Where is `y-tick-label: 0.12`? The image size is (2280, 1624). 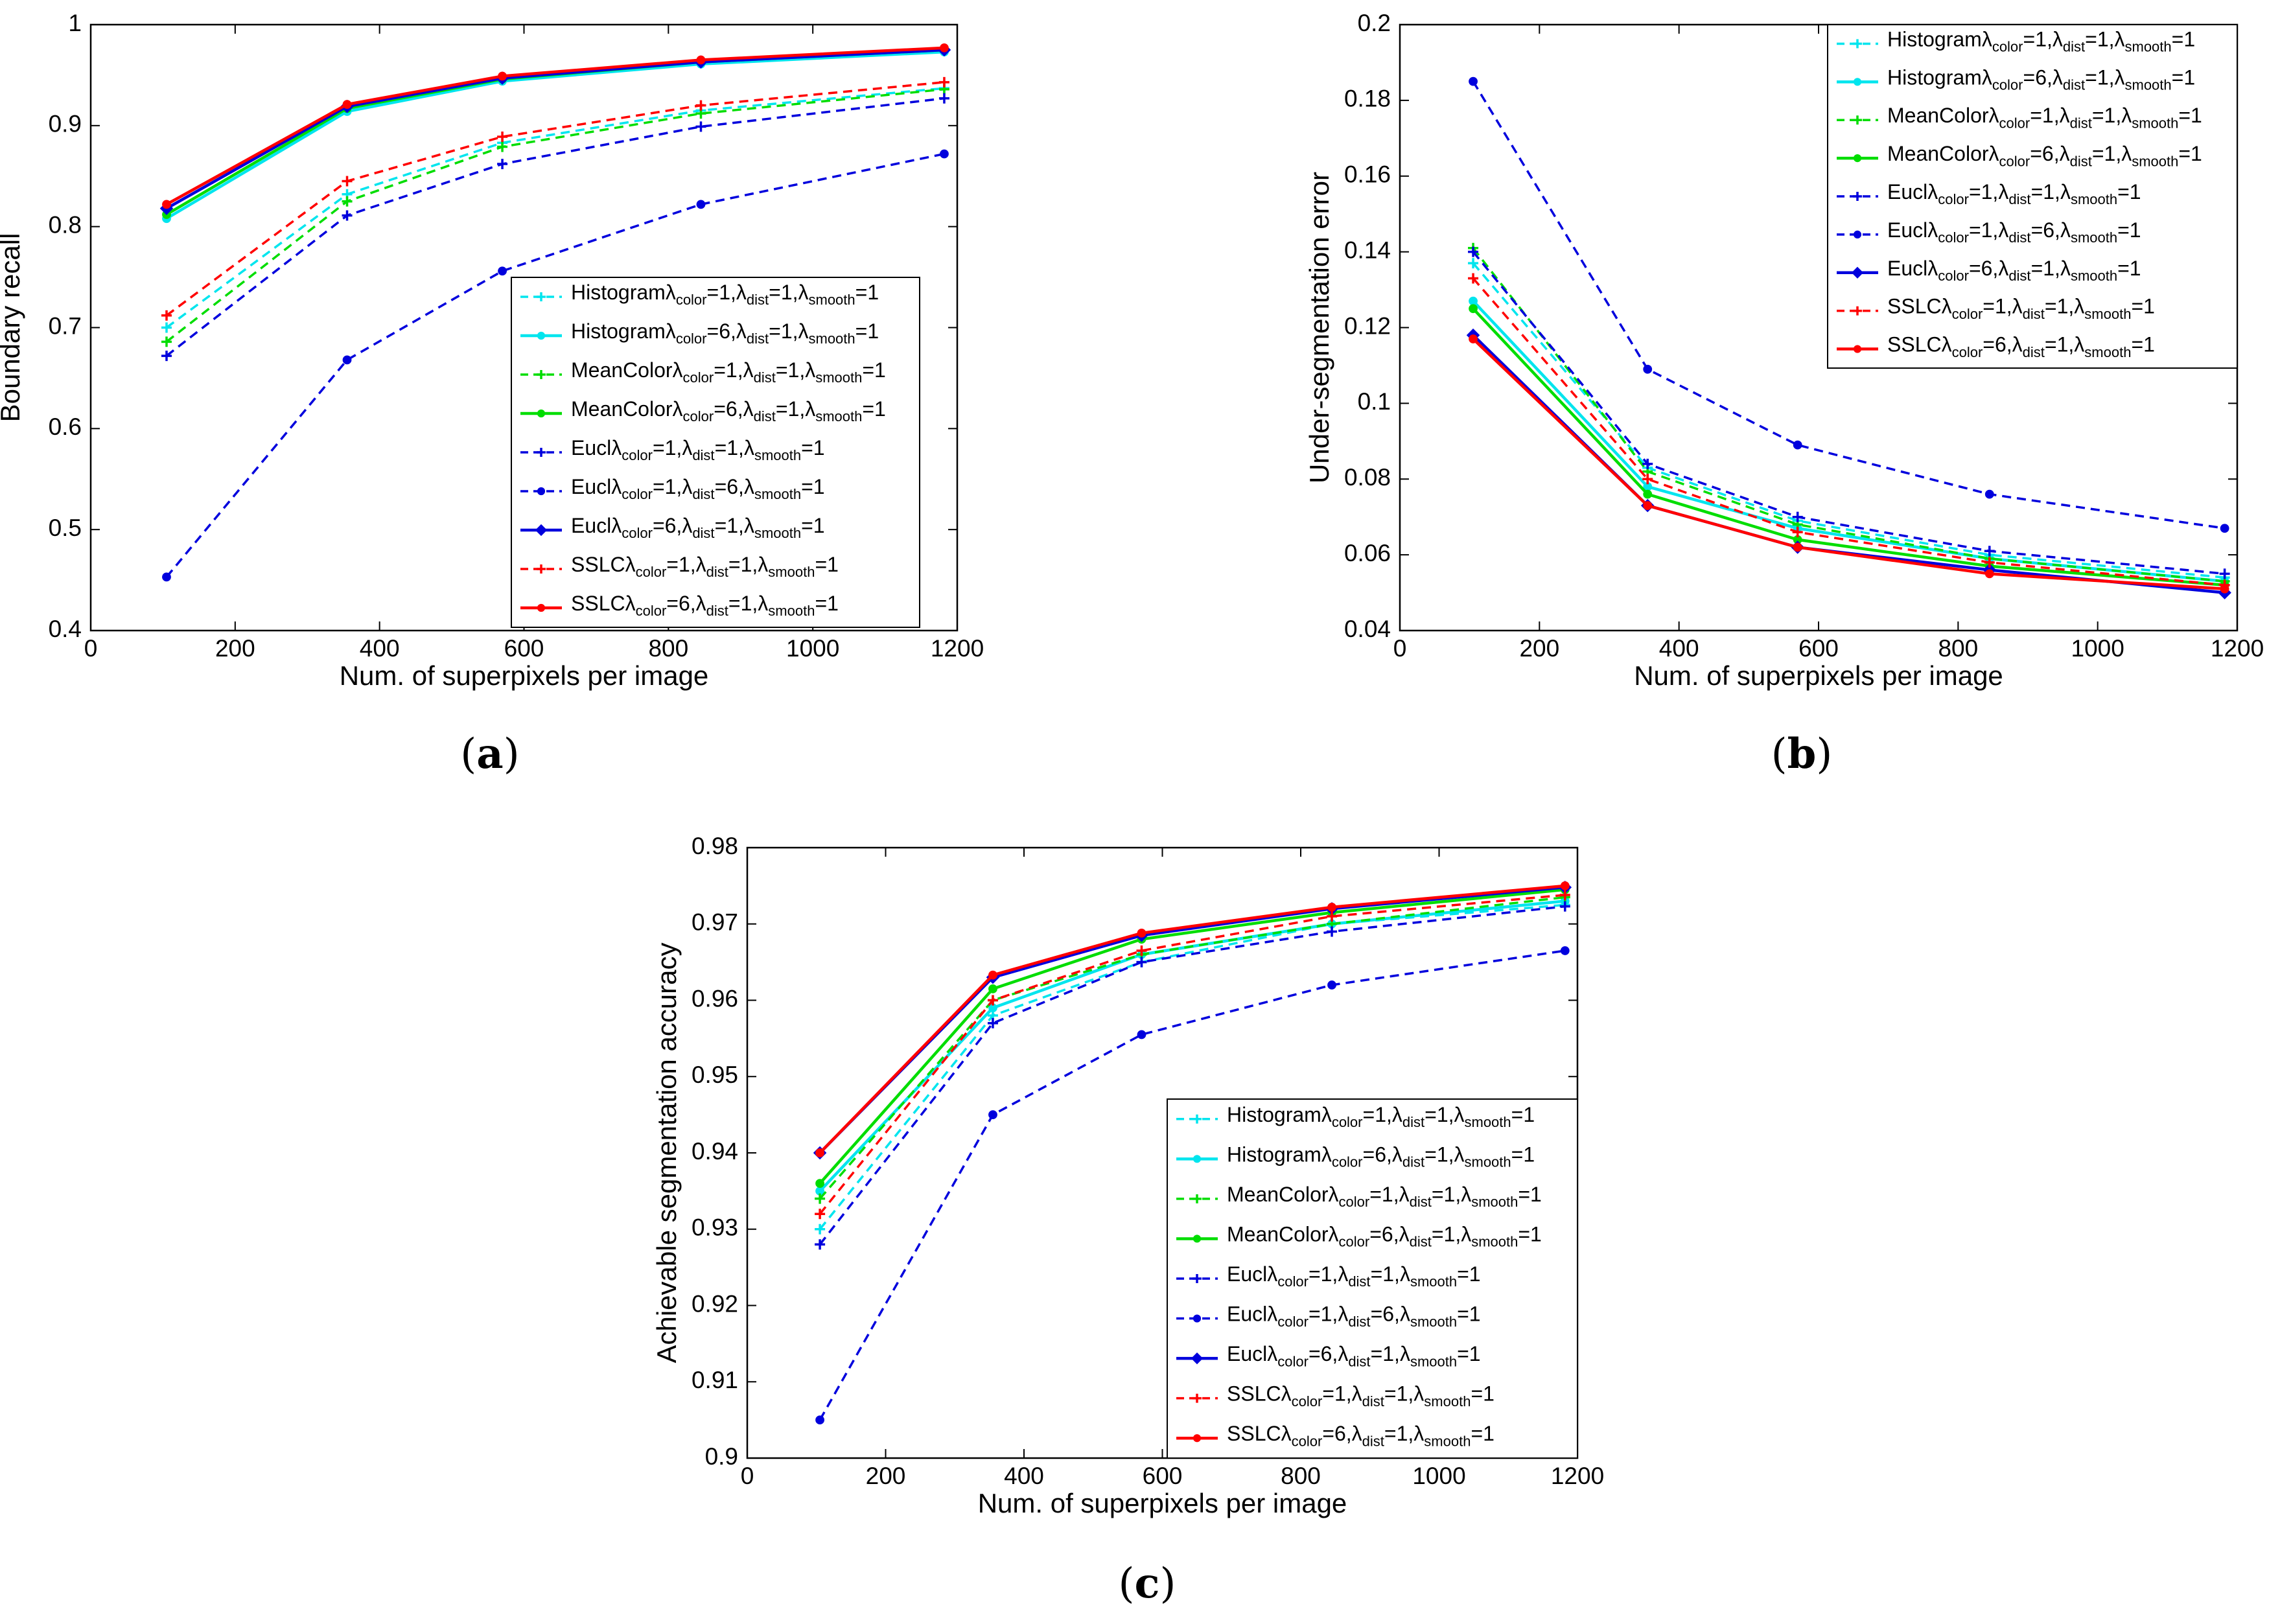 y-tick-label: 0.12 is located at coordinates (1367, 325).